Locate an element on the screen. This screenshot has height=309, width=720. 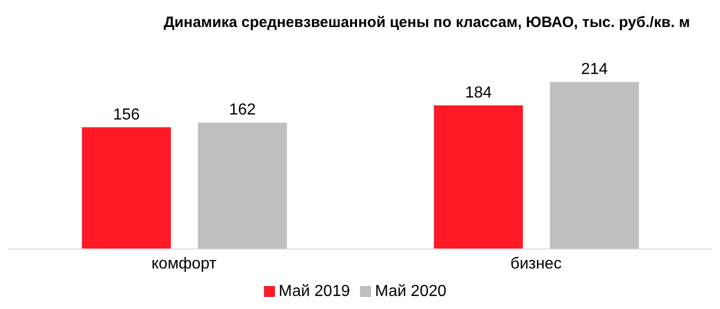
legend-label: Май 2019 is located at coordinates (314, 291).